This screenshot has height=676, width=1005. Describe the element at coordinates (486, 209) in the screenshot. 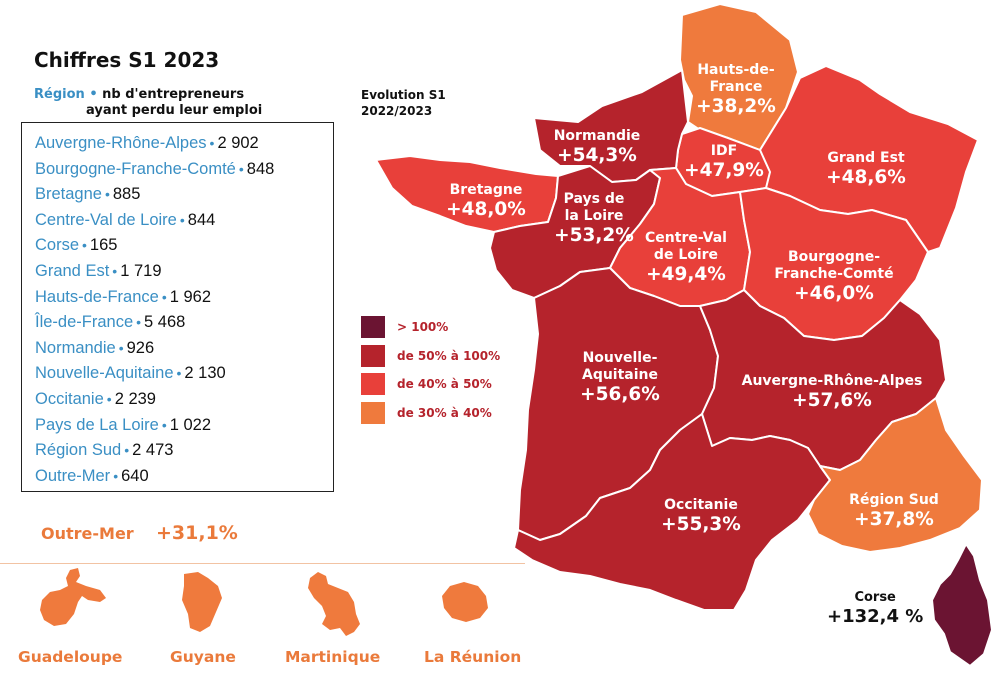

I see `label-pct: +48,0%` at that location.